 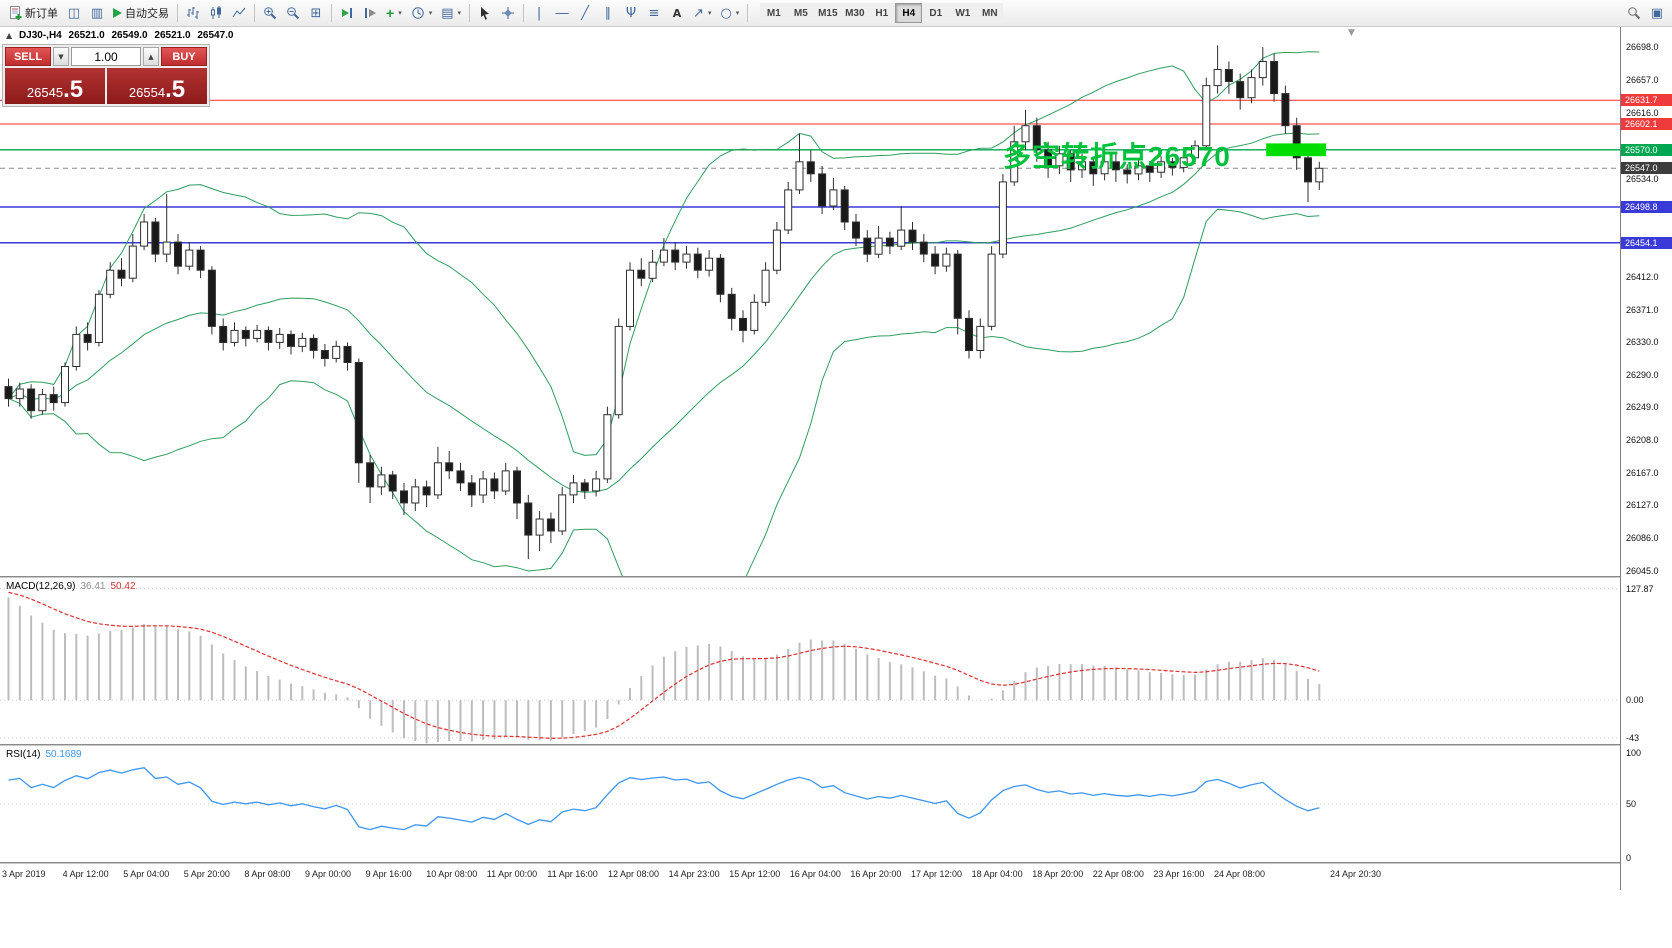 What do you see at coordinates (963, 13) in the screenshot?
I see `timeframe-w1: W1` at bounding box center [963, 13].